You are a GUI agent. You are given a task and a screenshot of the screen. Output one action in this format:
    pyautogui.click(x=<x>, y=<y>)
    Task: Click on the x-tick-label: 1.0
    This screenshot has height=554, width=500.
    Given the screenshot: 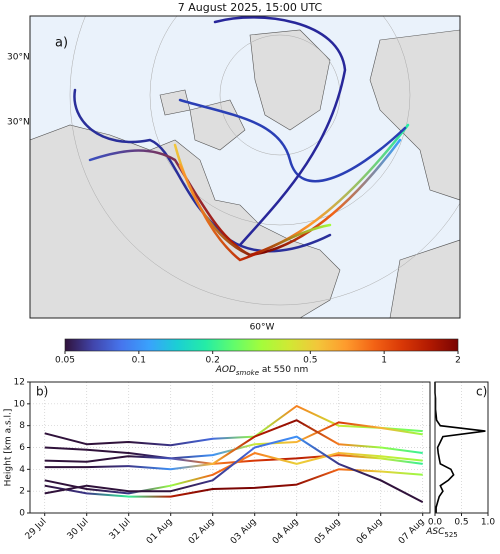 What is the action you would take?
    pyautogui.click(x=488, y=523)
    